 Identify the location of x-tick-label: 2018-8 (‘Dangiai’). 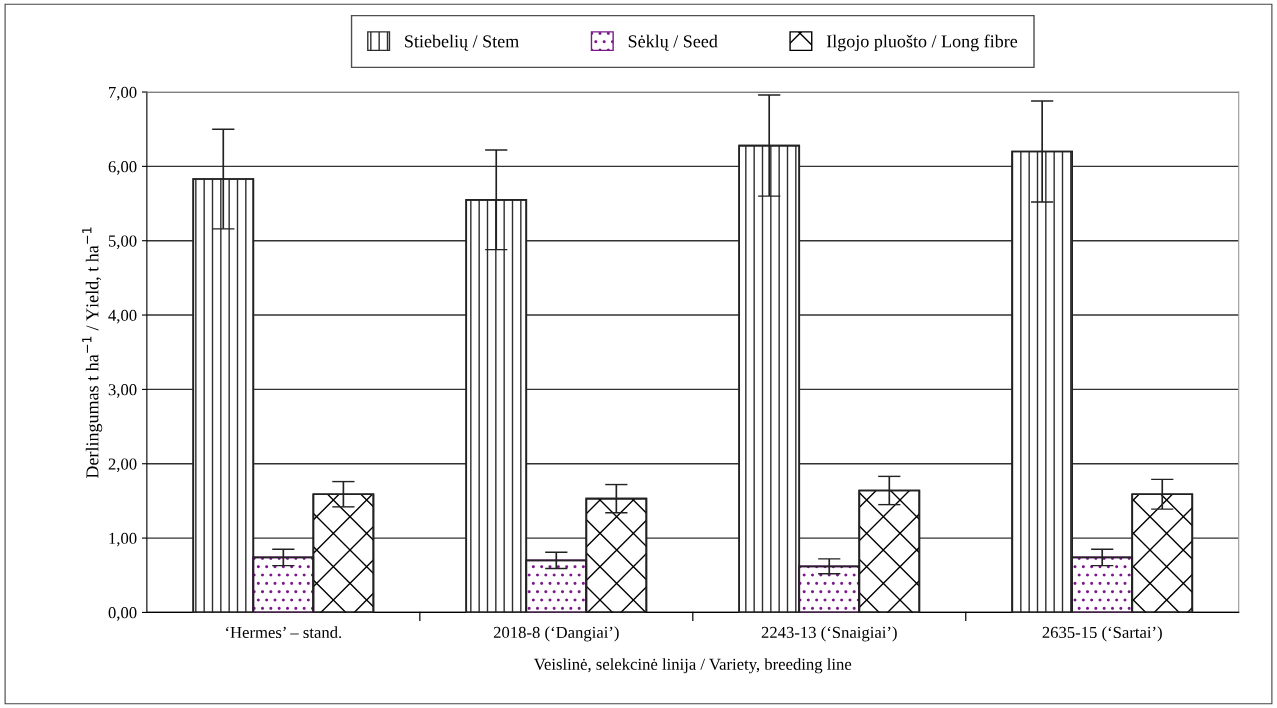
(556, 634).